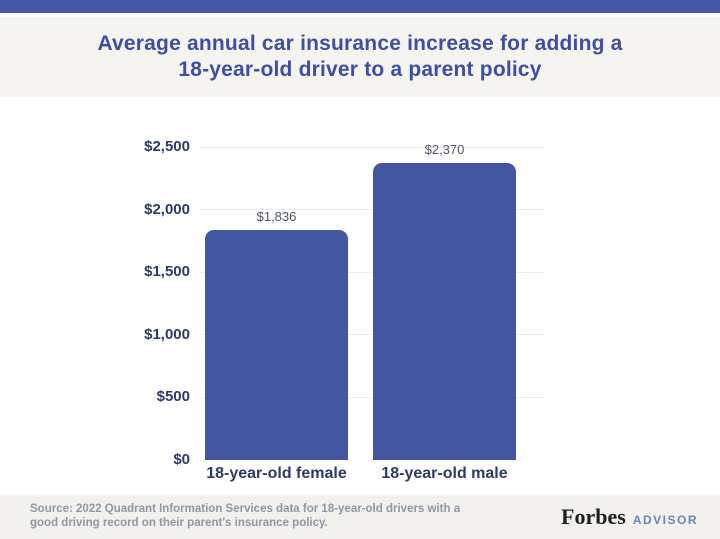 This screenshot has width=720, height=539. What do you see at coordinates (167, 334) in the screenshot?
I see `y-axis-tick-label: $1,000` at bounding box center [167, 334].